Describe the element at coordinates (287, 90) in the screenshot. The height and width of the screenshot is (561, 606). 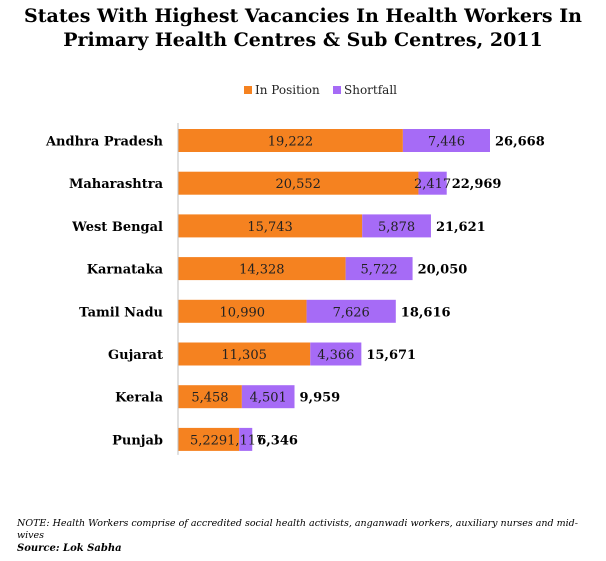
I see `legend-label-1: In Position` at that location.